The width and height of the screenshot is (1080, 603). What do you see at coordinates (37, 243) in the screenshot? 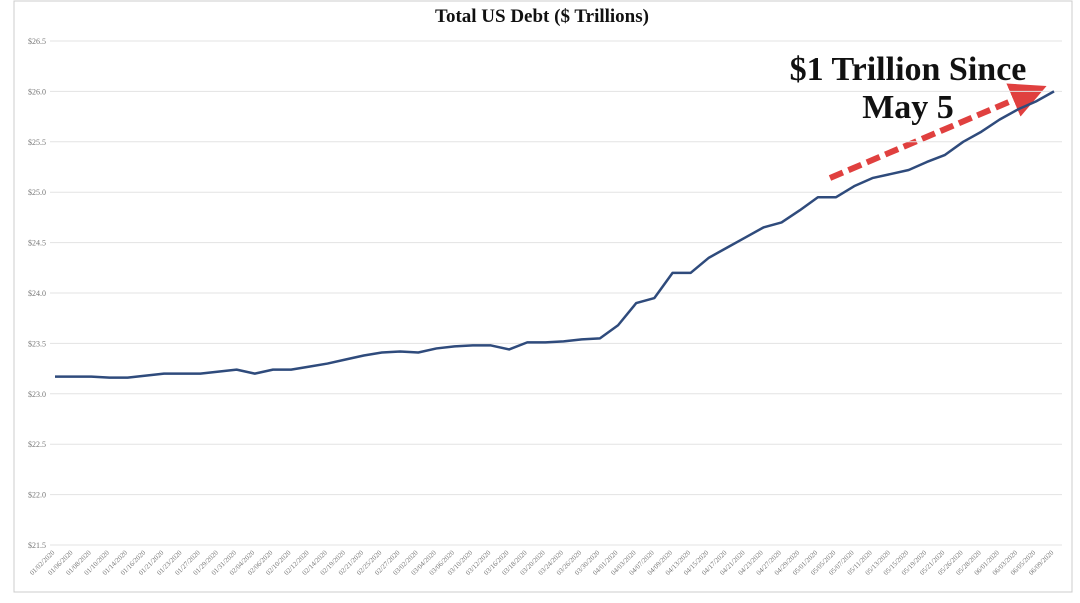
I see `y-tick-label: $24.5` at bounding box center [37, 243].